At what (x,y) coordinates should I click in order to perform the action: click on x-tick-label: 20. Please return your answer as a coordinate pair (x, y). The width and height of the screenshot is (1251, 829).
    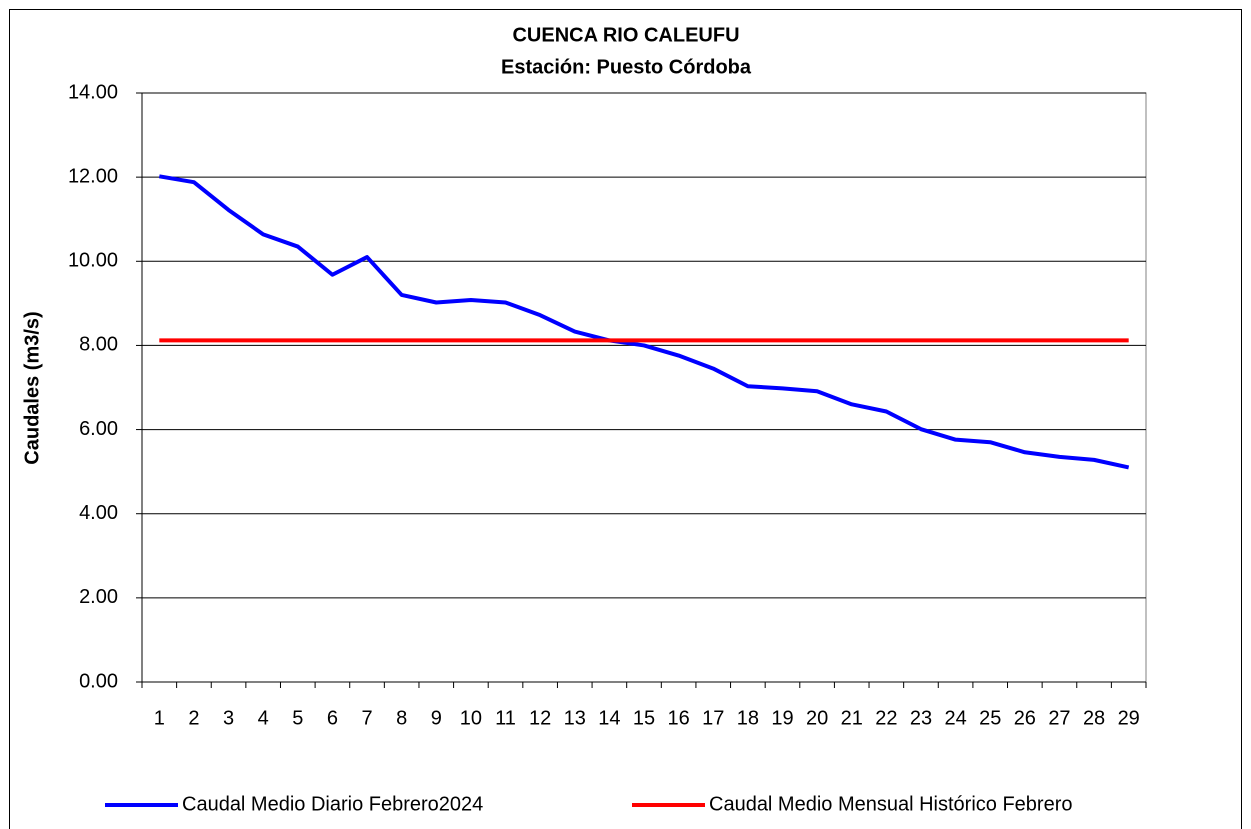
    Looking at the image, I should click on (817, 718).